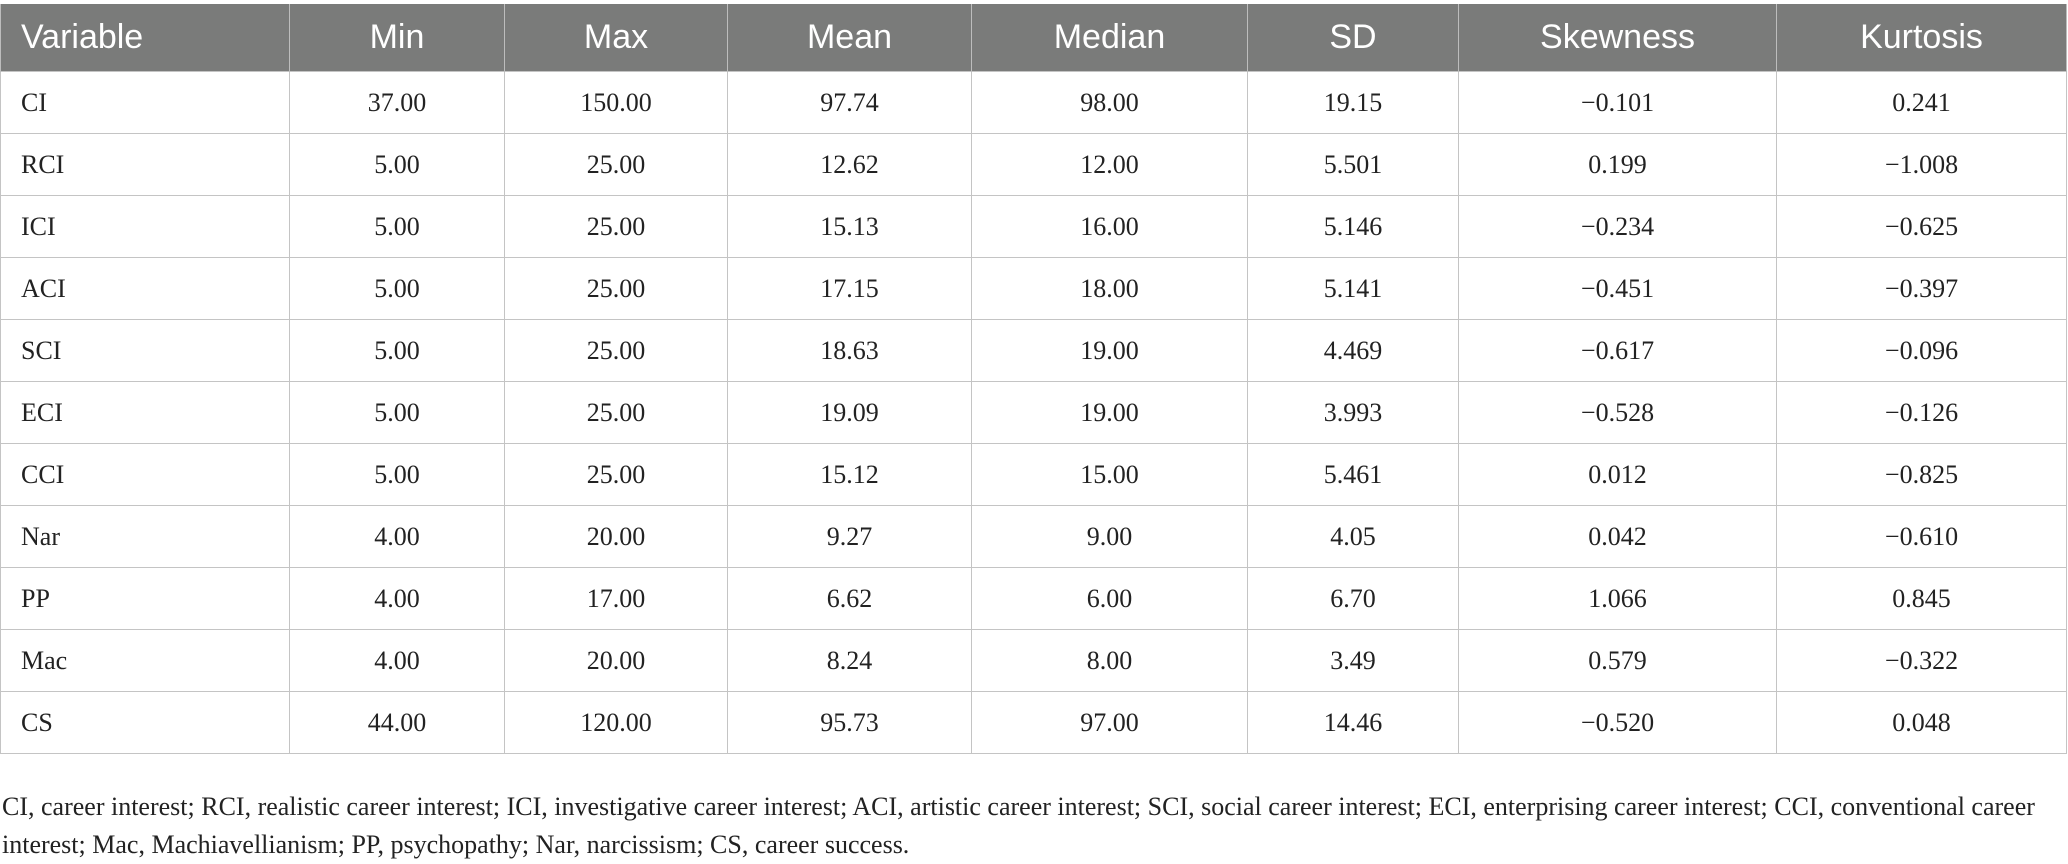  Describe the element at coordinates (145, 350) in the screenshot. I see `cell-variable: SCI` at that location.